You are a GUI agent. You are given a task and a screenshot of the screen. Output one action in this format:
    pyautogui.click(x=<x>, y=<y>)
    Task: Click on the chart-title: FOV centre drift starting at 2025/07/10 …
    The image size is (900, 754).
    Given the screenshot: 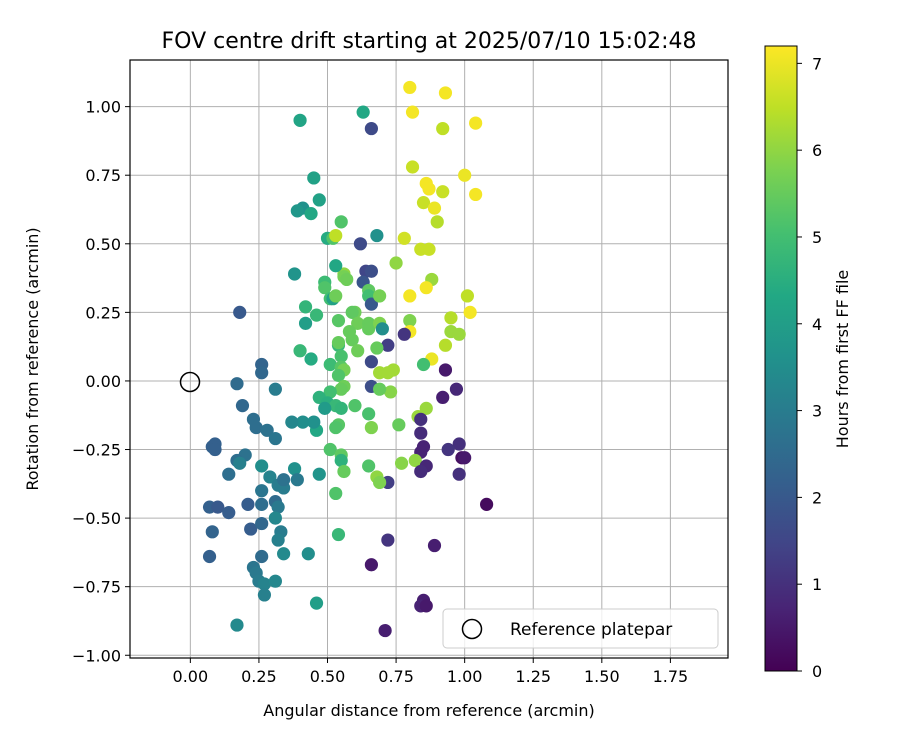 What is the action you would take?
    pyautogui.click(x=429, y=41)
    